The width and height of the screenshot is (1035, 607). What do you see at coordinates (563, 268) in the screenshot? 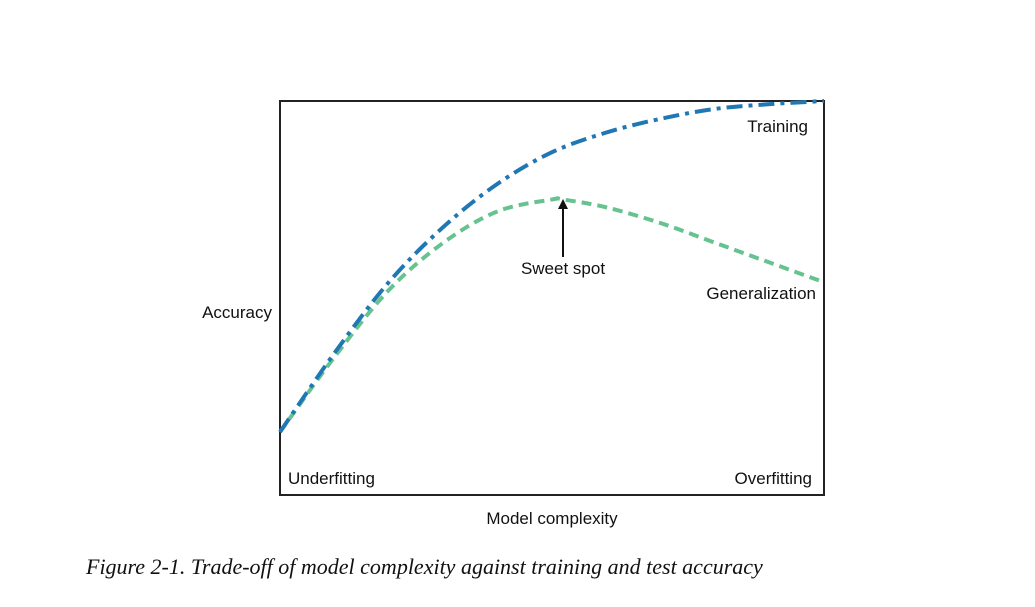
I see `sweet-spot-label: Sweet spot` at bounding box center [563, 268].